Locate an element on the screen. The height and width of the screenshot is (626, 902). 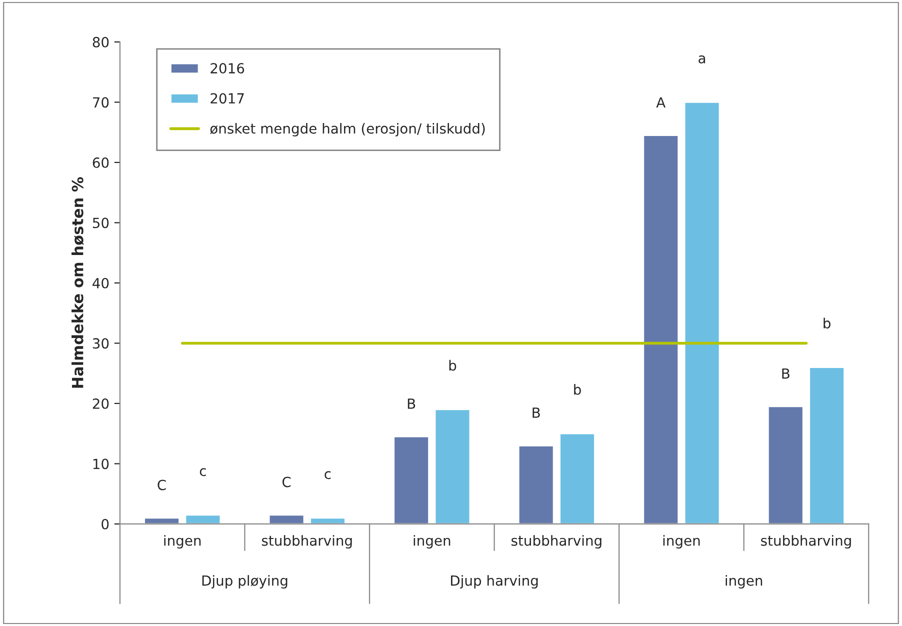
y-tick-label: 50 is located at coordinates (100, 223).